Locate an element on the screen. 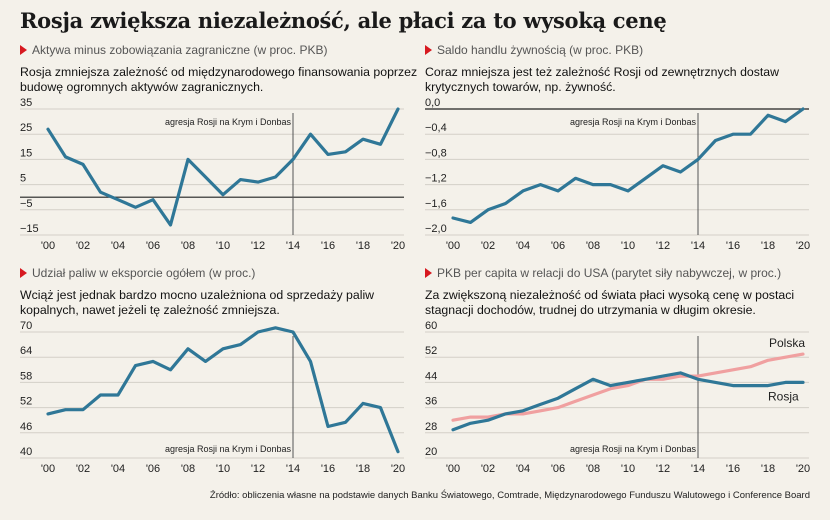 This screenshot has height=520, width=830. y-tick-label: 0,0 is located at coordinates (432, 103).